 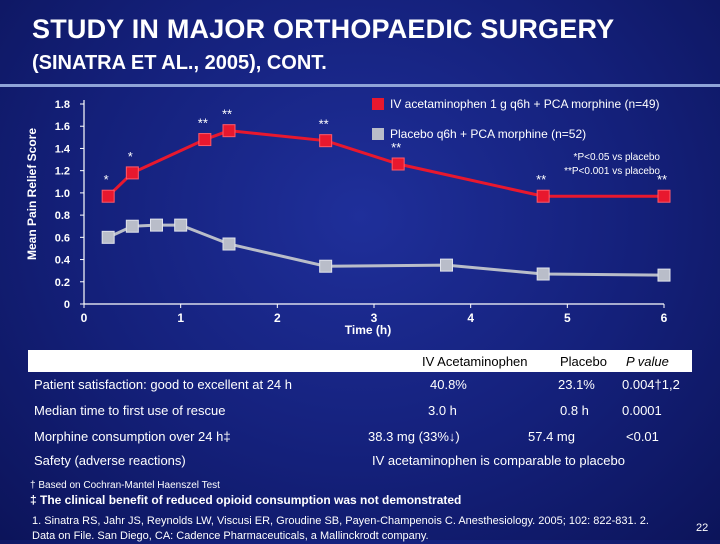 What do you see at coordinates (62, 127) in the screenshot?
I see `y-tick-label: 1.6` at bounding box center [62, 127].